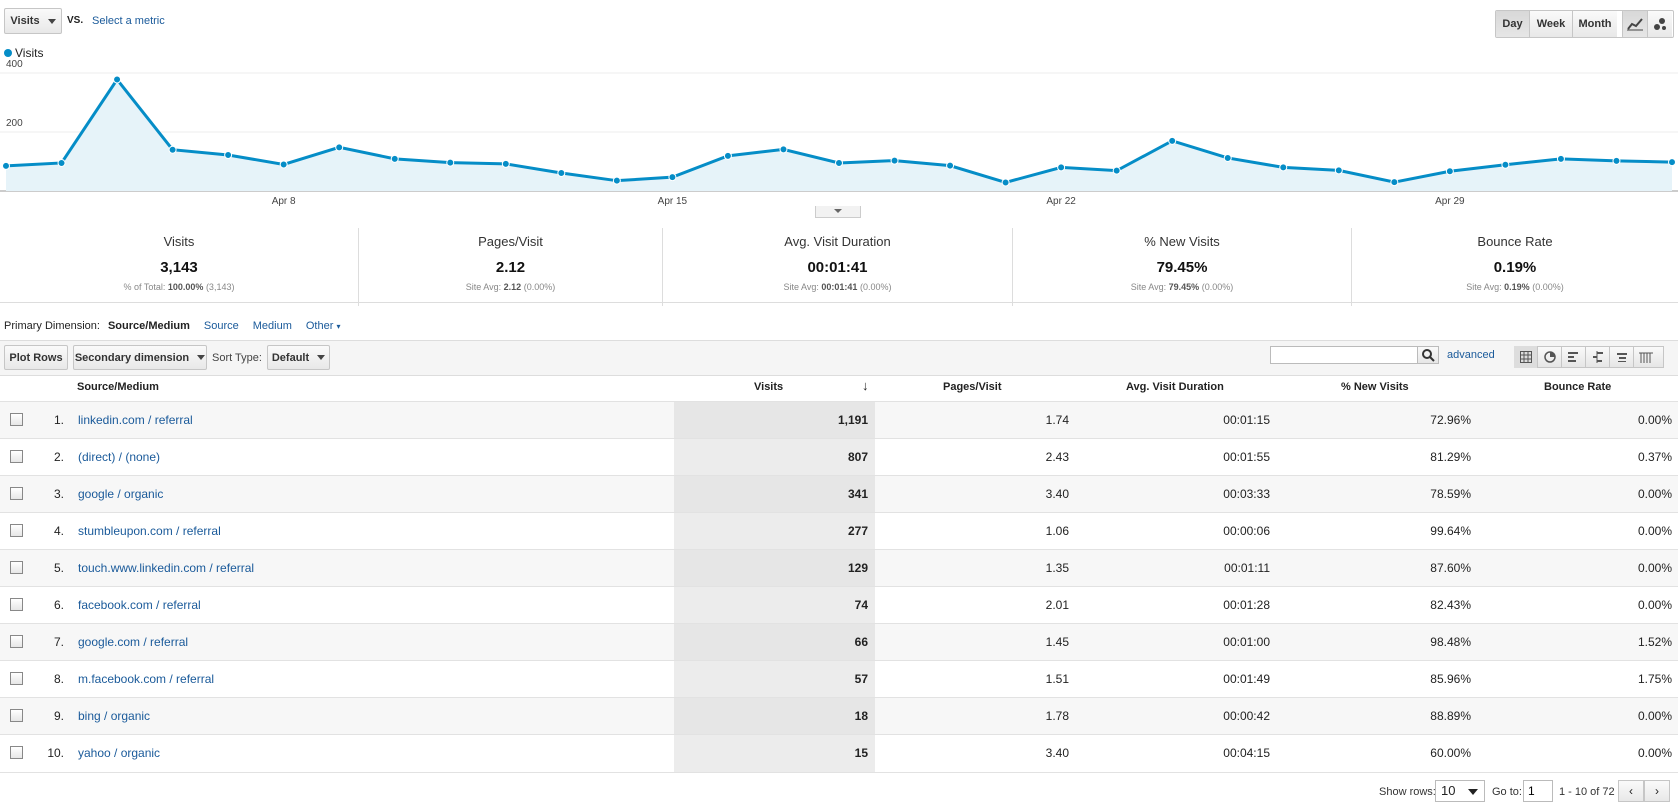 Image resolution: width=1678 pixels, height=805 pixels. Describe the element at coordinates (857, 494) in the screenshot. I see `row-visits: 341` at that location.